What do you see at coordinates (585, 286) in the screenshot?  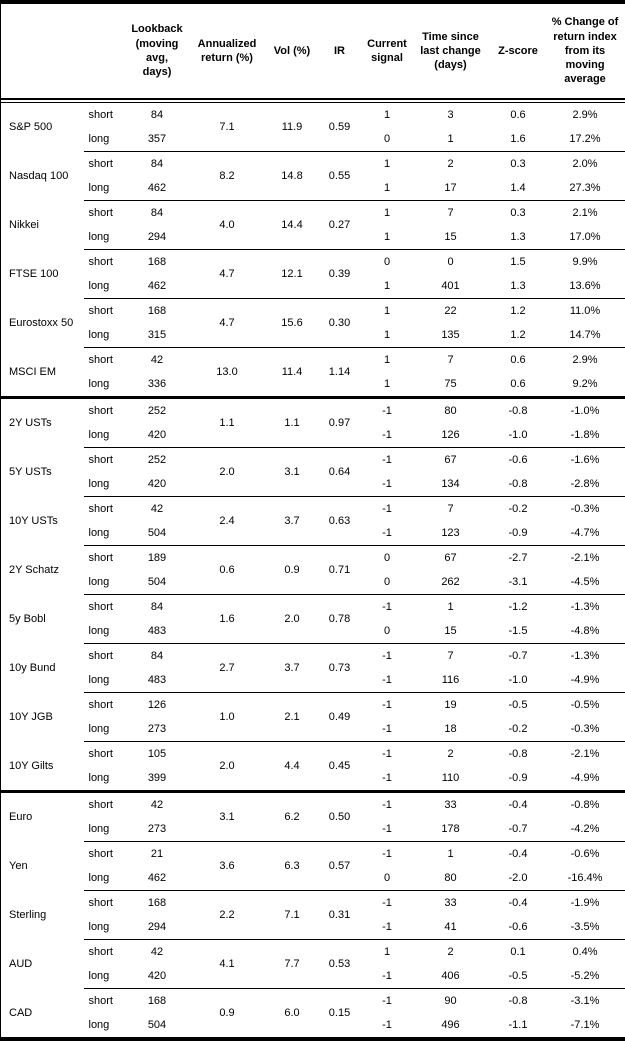 I see `pct-change-value: 13.6%` at bounding box center [585, 286].